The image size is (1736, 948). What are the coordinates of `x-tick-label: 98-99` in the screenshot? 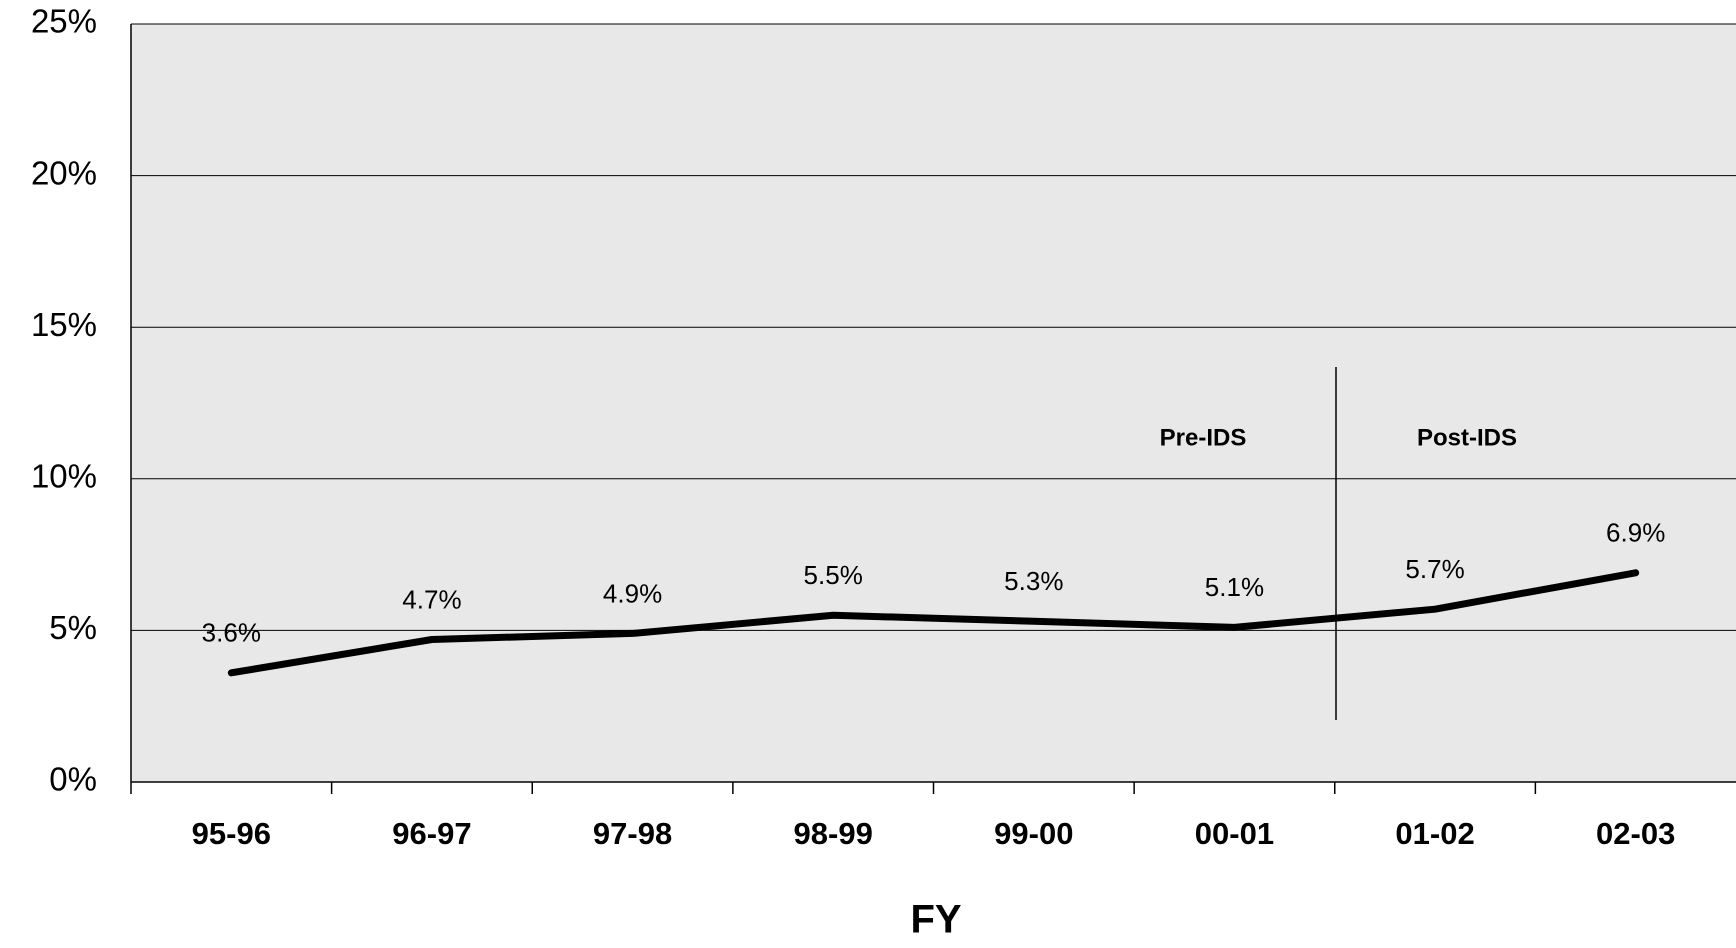 It's located at (833, 833).